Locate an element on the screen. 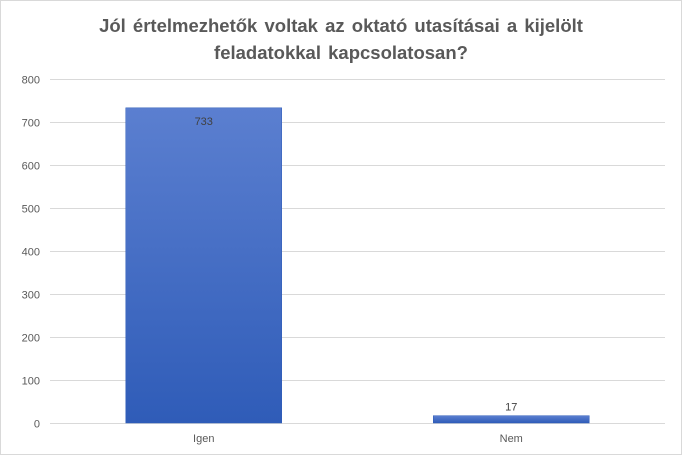 This screenshot has height=455, width=682. y-axis-ticks: 0 100 200 300 400 500 600 700 800 is located at coordinates (31, 253).